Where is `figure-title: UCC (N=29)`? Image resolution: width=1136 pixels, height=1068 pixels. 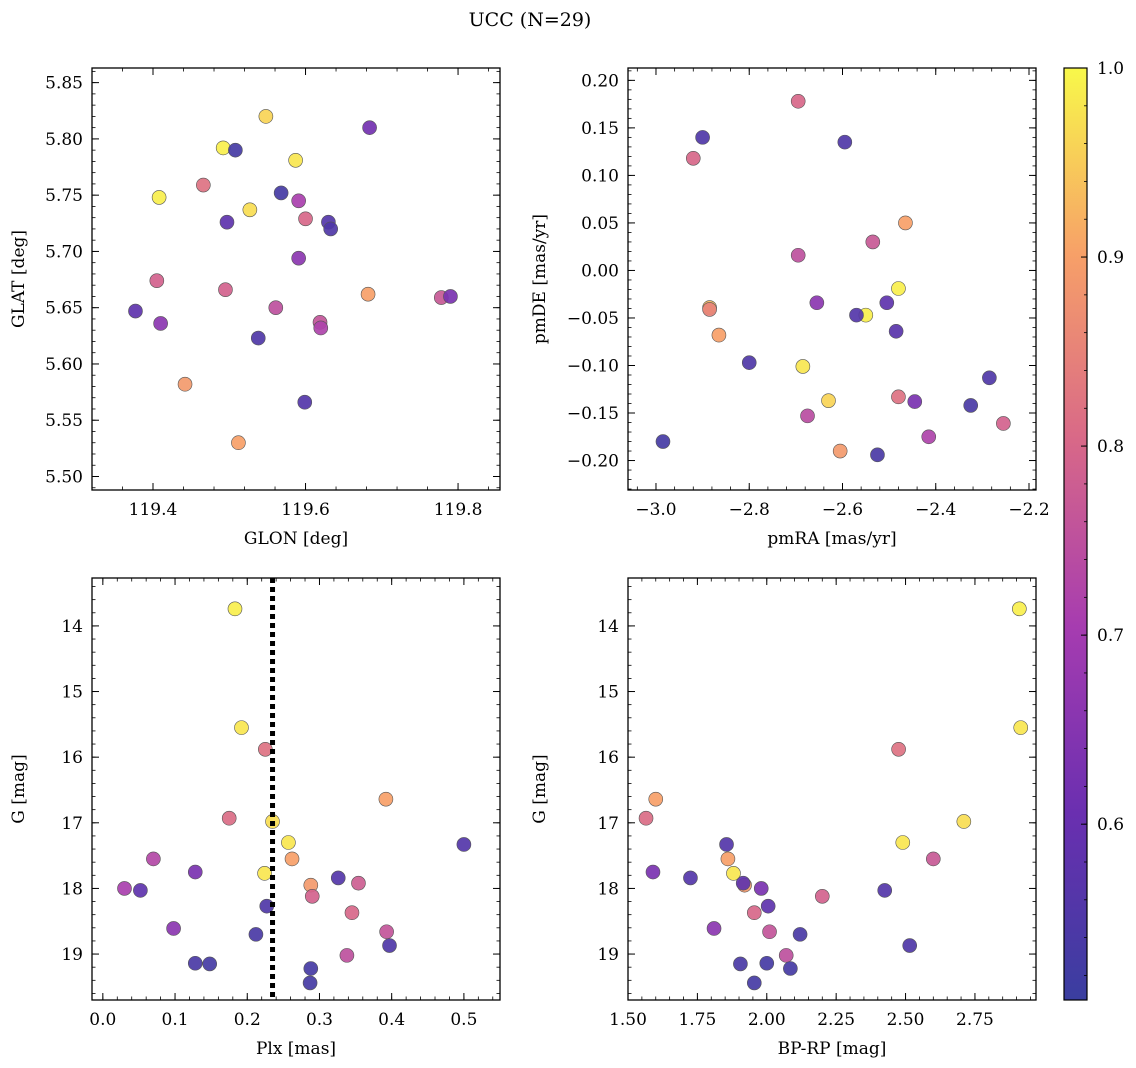 figure-title: UCC (N=29) is located at coordinates (530, 20).